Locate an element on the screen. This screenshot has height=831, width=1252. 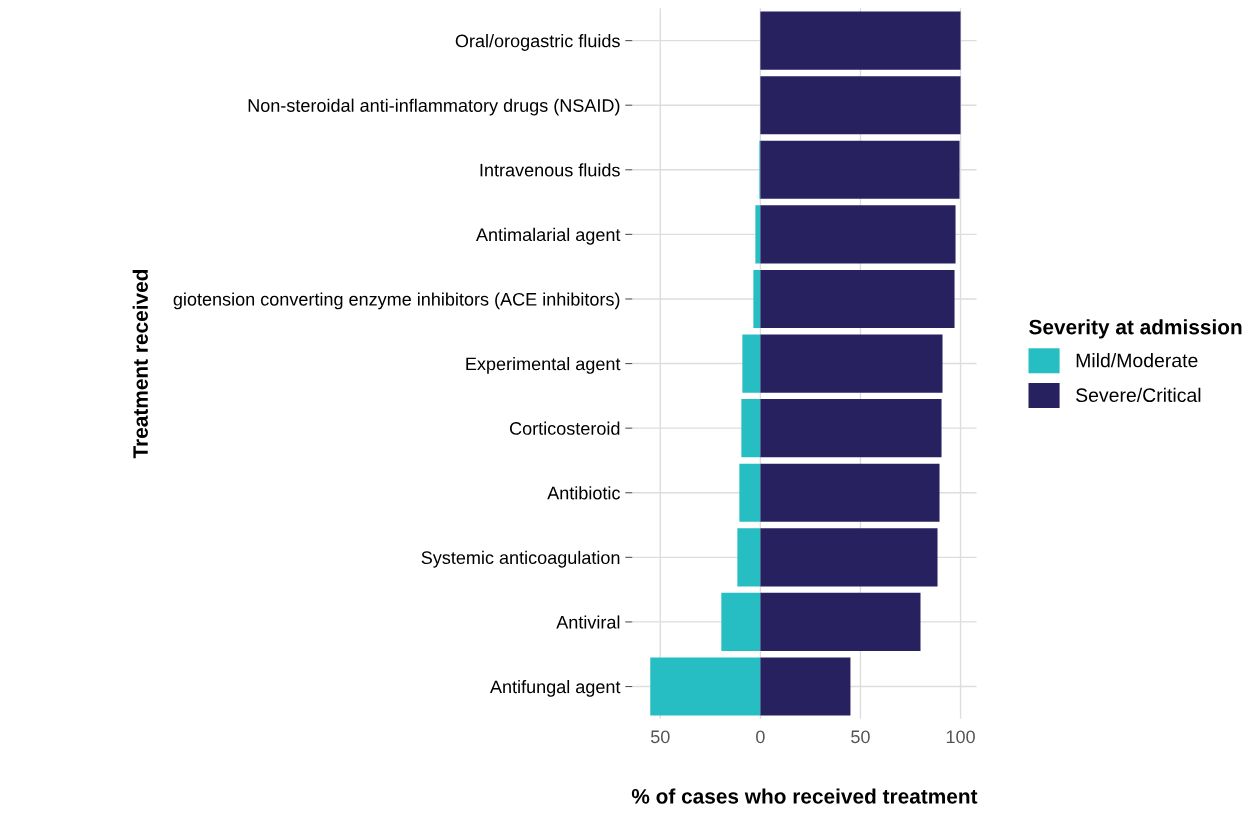
y-tick-label: Experimental agent is located at coordinates (543, 365).